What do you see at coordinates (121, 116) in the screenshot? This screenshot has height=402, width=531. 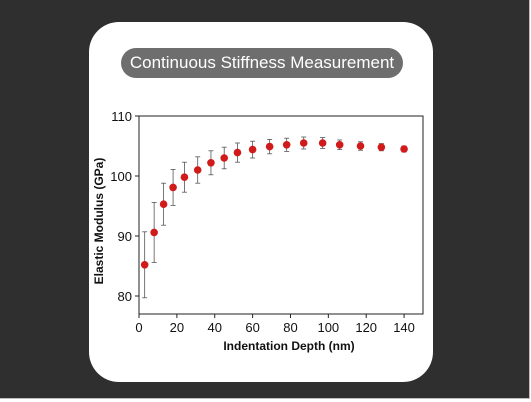 I see `y-tick-label: 110` at bounding box center [121, 116].